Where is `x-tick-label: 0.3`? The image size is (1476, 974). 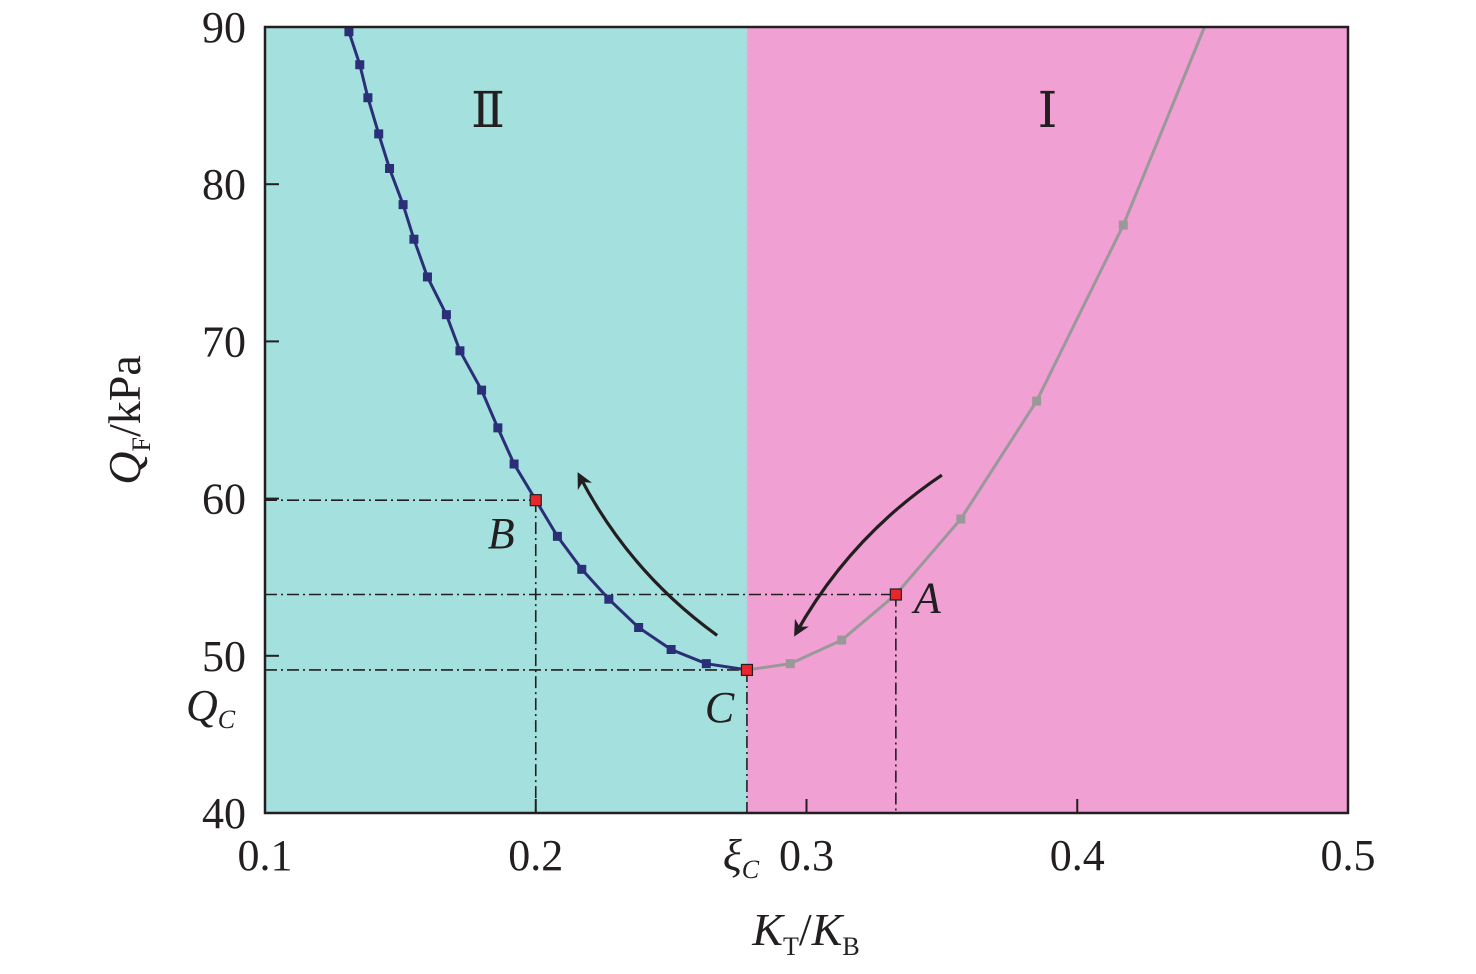 x-tick-label: 0.3 is located at coordinates (806, 855).